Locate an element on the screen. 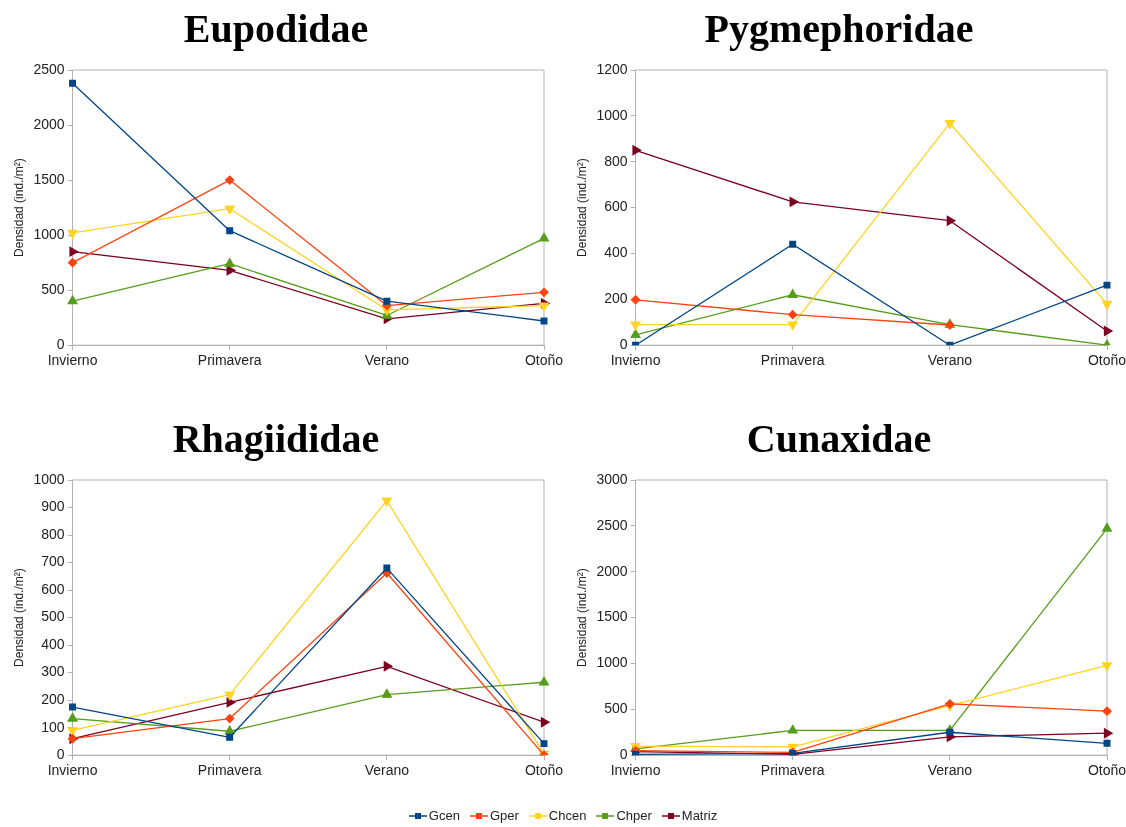 The height and width of the screenshot is (827, 1126). y-tick-label: 3000 is located at coordinates (612, 478).